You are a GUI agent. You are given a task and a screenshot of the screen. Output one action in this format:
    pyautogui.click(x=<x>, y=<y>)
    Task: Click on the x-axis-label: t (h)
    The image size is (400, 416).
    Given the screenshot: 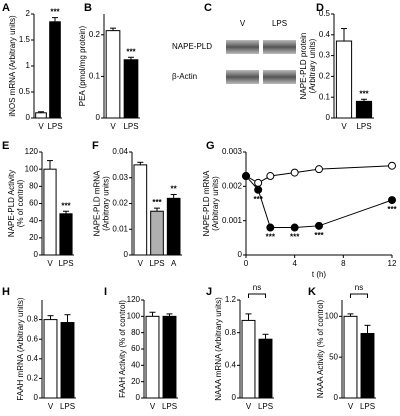 What is the action you would take?
    pyautogui.click(x=319, y=274)
    